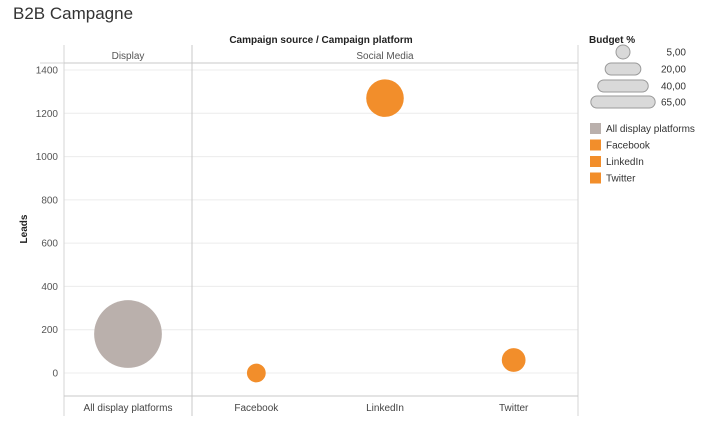 The height and width of the screenshot is (424, 720). Describe the element at coordinates (673, 87) in the screenshot. I see `size-legend-label: 40,00` at that location.